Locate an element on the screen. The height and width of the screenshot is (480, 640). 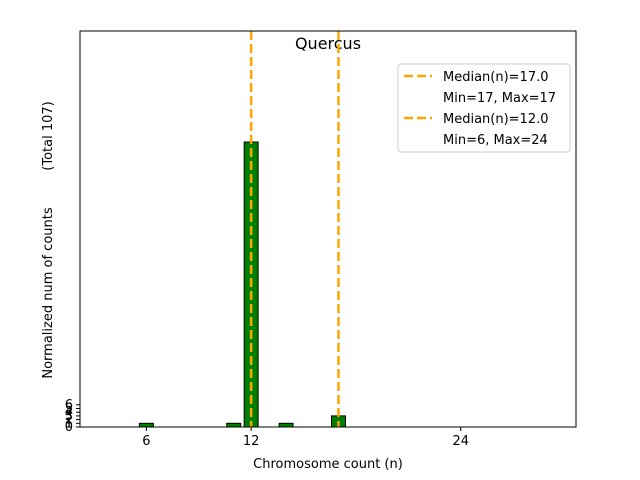
y-axis-label: Normalized num of counts is located at coordinates (48, 292).